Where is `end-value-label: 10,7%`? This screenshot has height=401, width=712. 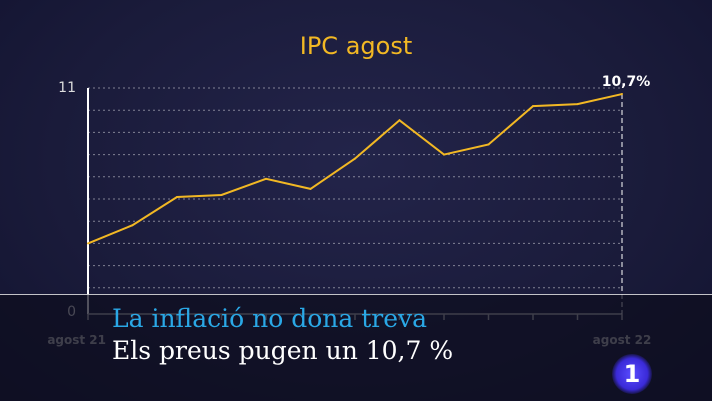 end-value-label: 10,7% is located at coordinates (626, 82).